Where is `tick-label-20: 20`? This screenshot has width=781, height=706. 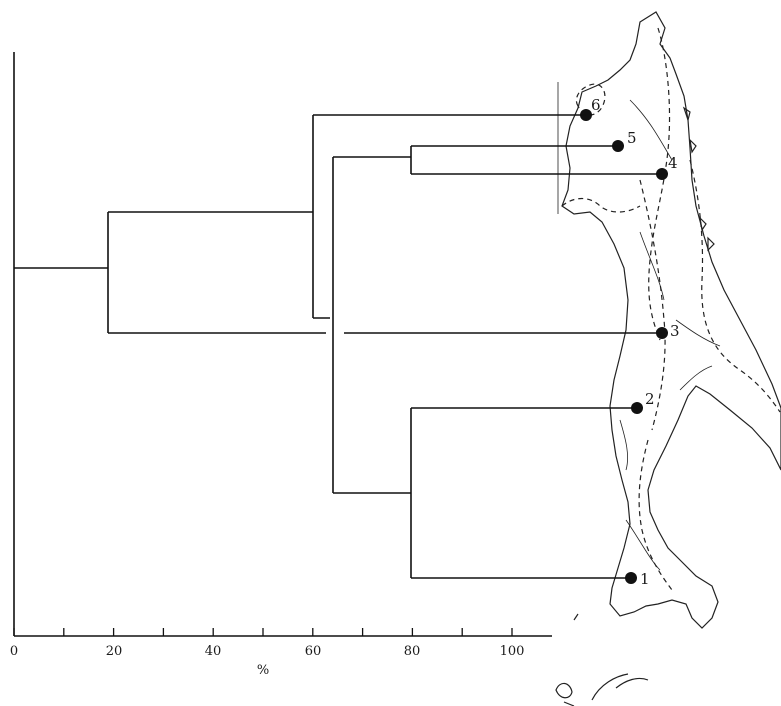 tick-label-20: 20 is located at coordinates (114, 651).